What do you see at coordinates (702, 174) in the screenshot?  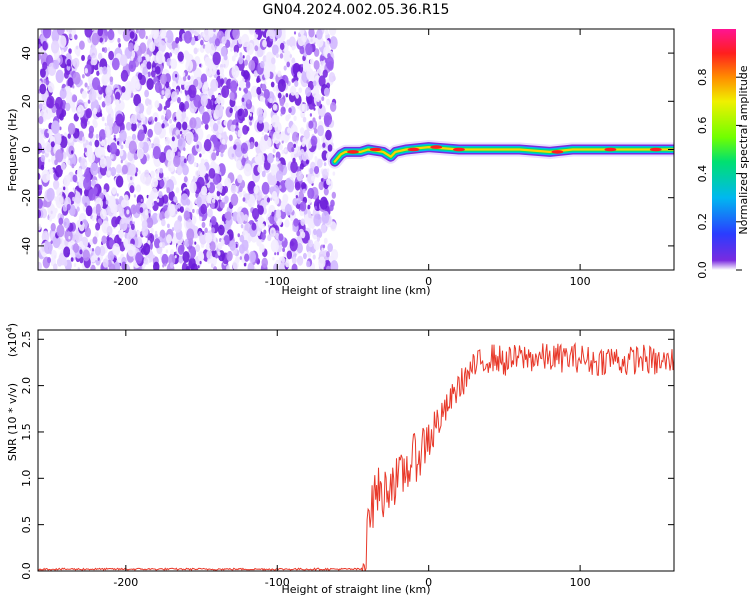 I see `colorbar-tick-label: 0.4` at bounding box center [702, 174].